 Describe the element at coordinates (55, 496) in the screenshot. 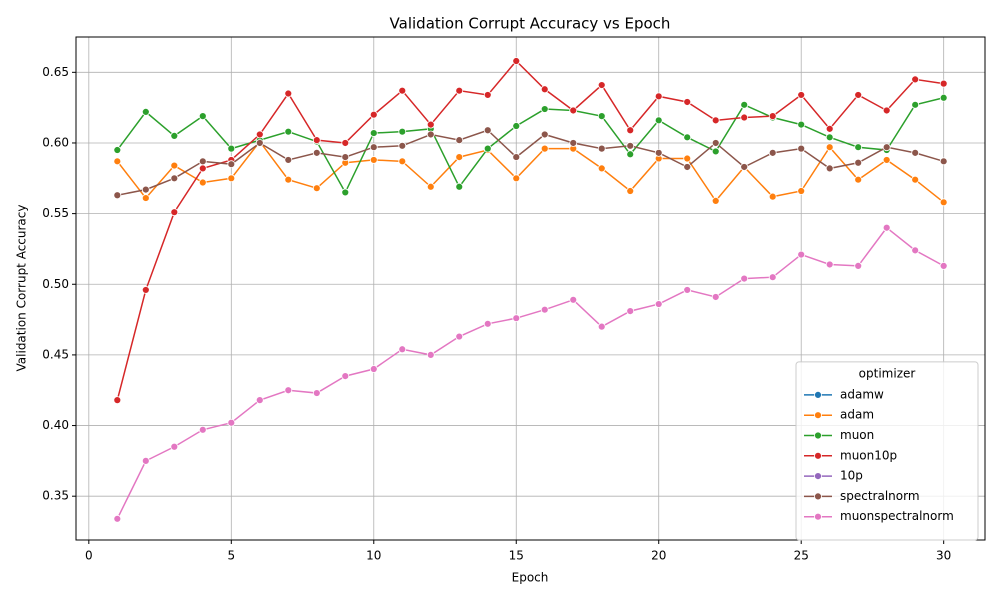

I see `y-tick-label: 0.35` at that location.